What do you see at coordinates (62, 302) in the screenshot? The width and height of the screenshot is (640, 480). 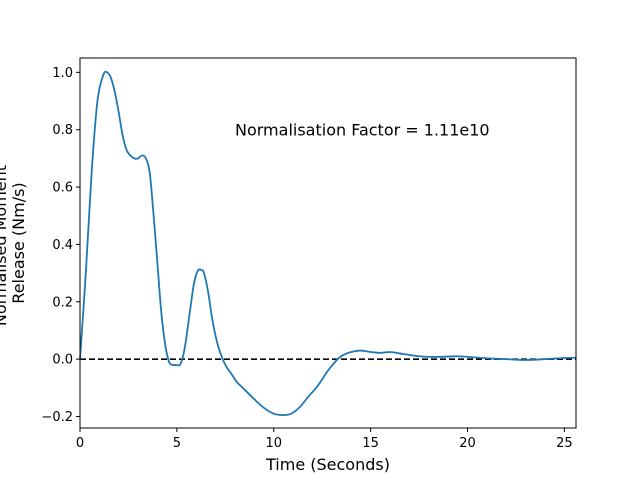 I see `y-tick-label: 0.2` at bounding box center [62, 302].